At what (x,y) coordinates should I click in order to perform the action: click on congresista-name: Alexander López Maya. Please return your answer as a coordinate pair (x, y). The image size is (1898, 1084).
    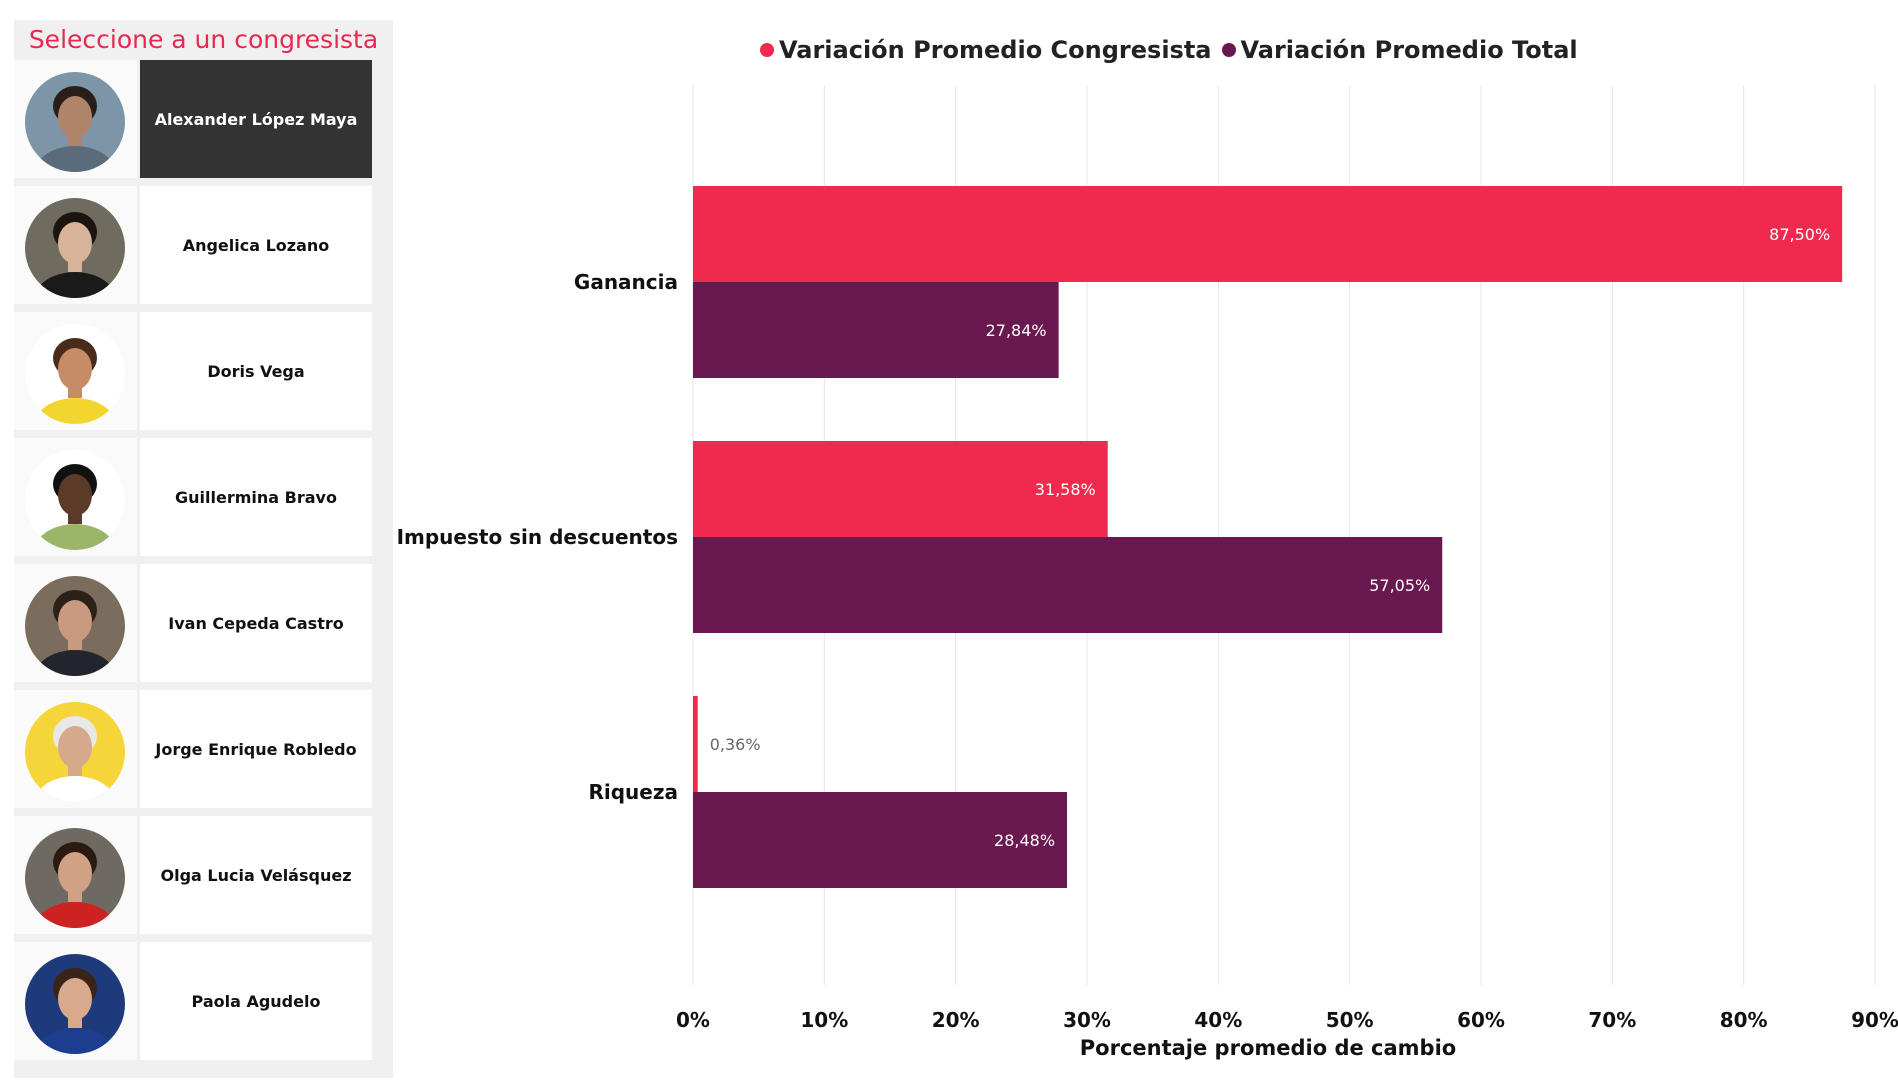
    Looking at the image, I should click on (256, 119).